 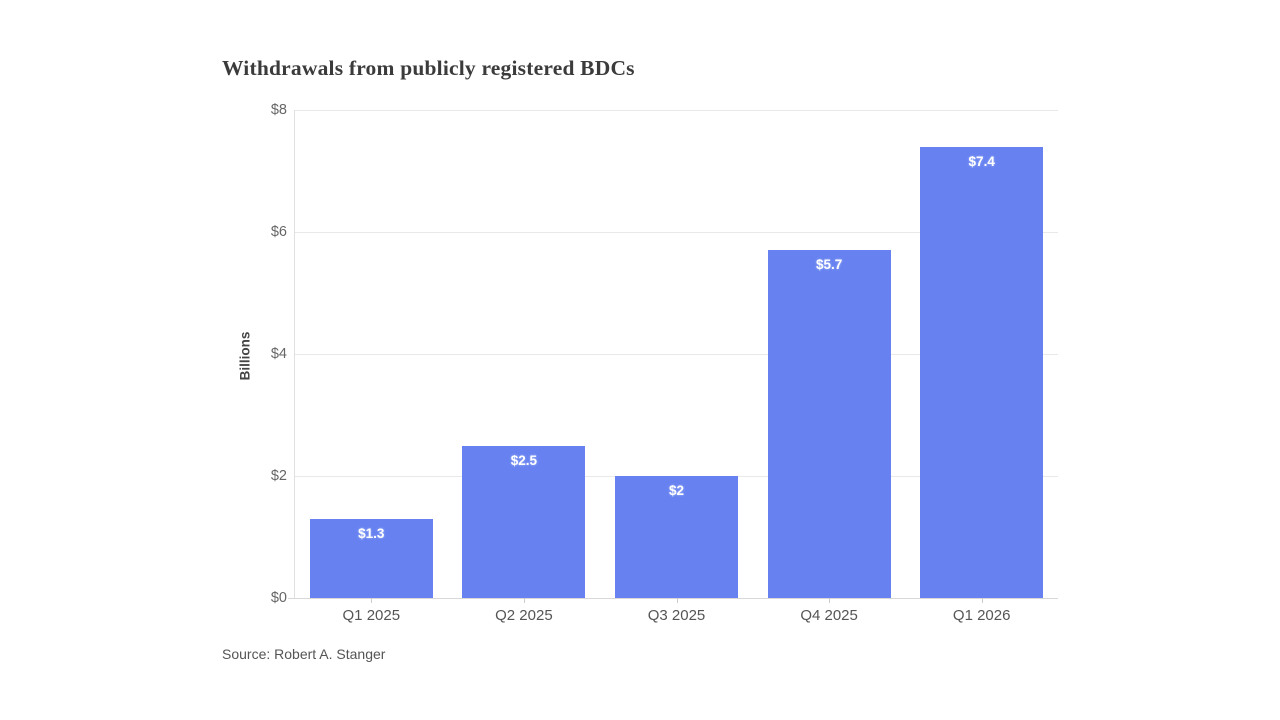 What do you see at coordinates (829, 424) in the screenshot?
I see `bar-q4-2025: $5.7` at bounding box center [829, 424].